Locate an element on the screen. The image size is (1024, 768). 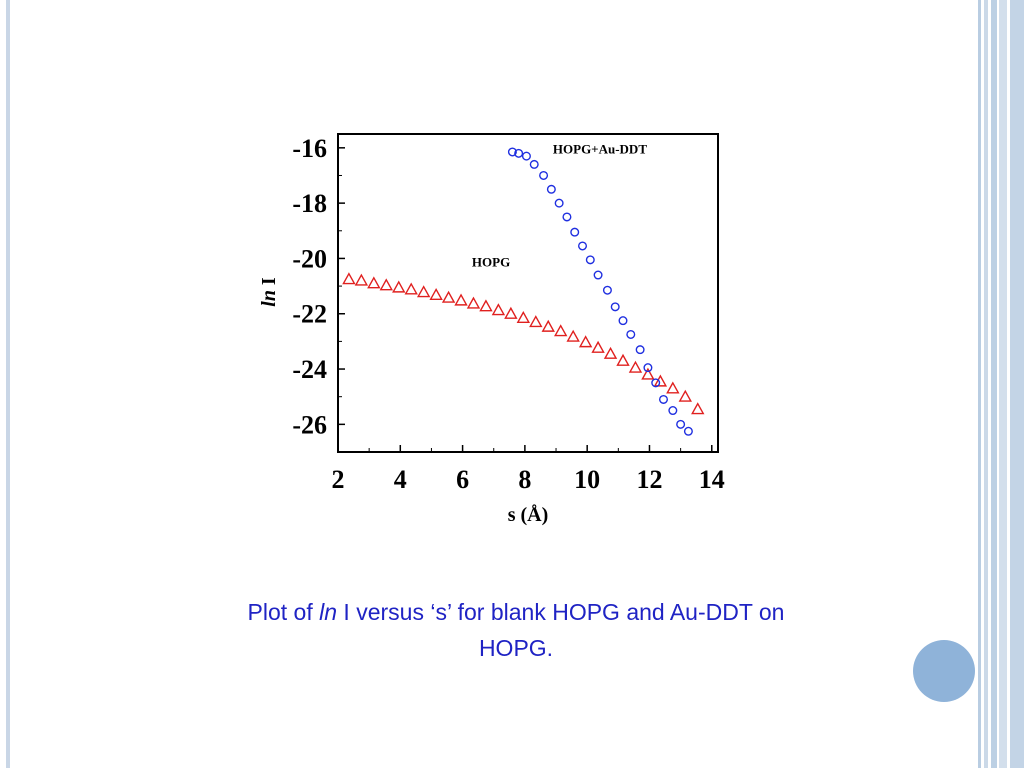
y-axis: -16 -18 -20 -22 -24 -26 is located at coordinates (318, 293).